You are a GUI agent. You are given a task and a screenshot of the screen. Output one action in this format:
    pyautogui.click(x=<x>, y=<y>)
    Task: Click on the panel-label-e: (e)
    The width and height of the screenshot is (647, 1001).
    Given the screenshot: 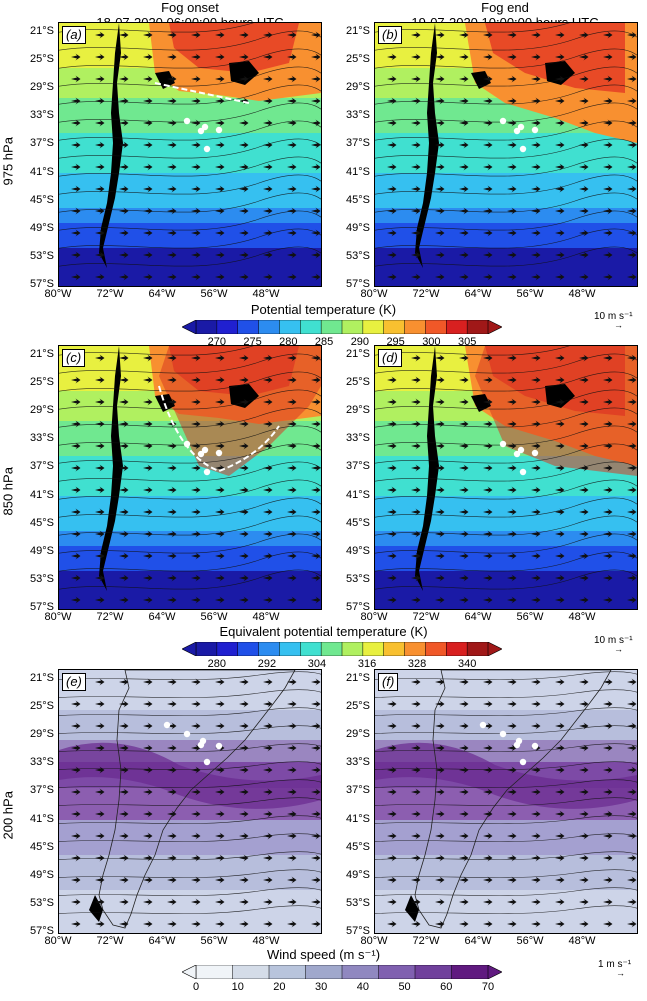 What is the action you would take?
    pyautogui.click(x=74, y=682)
    